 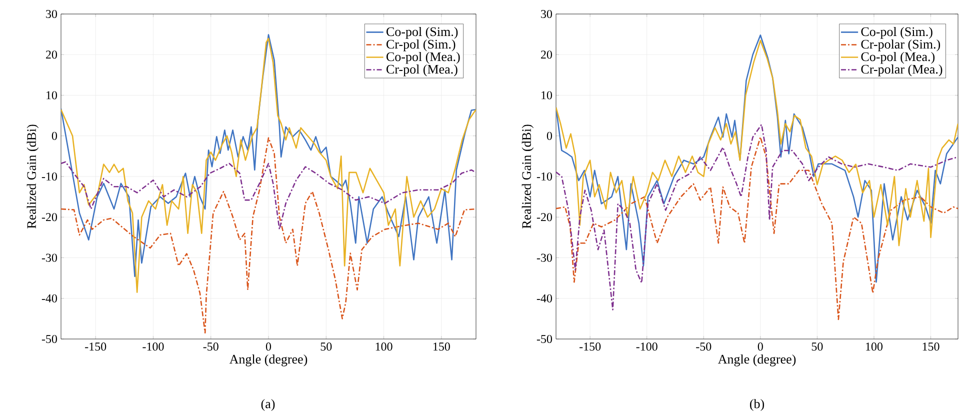 What do you see at coordinates (422, 70) in the screenshot?
I see `legend-label: Cr-pol (Mea.)` at bounding box center [422, 70].